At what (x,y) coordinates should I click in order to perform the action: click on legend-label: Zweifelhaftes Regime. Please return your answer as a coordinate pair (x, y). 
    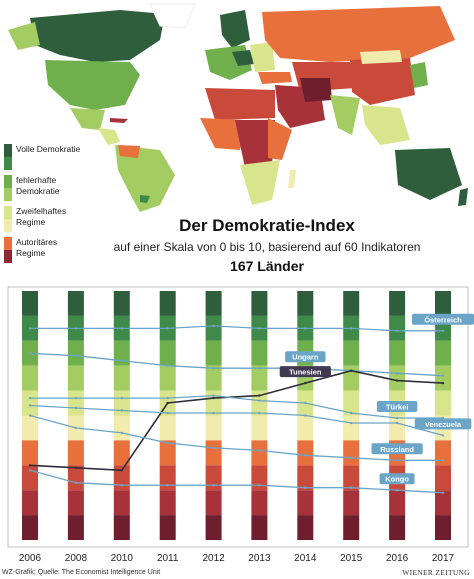
    Looking at the image, I should click on (41, 216).